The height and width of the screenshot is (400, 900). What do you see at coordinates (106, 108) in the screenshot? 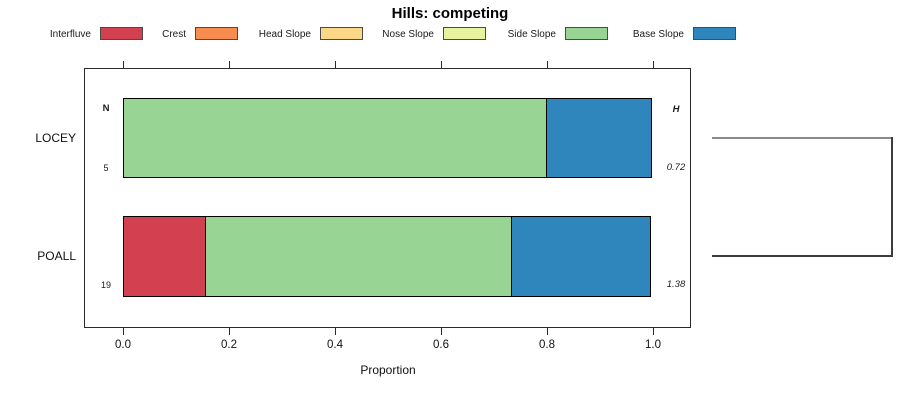
I see `n-column-header: N` at bounding box center [106, 108].